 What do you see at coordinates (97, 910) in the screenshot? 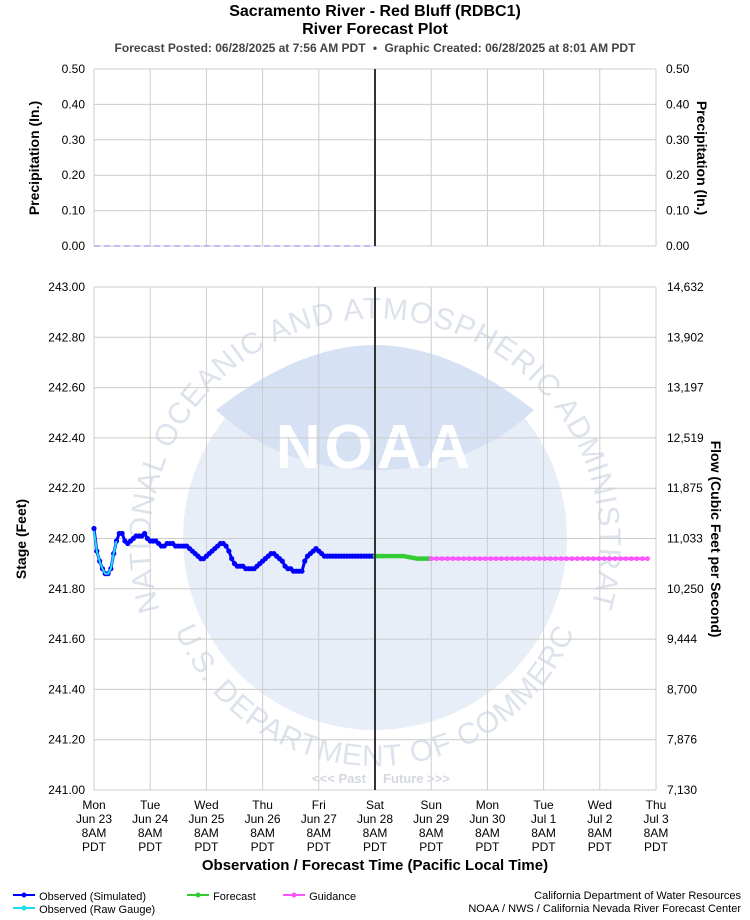
I see `legend-label: Observed (Raw Gauge)` at bounding box center [97, 910].